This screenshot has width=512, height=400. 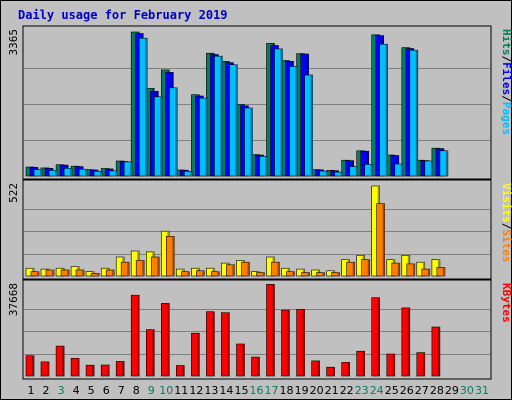 I want to click on x-tick-label: 19, so click(x=302, y=390).